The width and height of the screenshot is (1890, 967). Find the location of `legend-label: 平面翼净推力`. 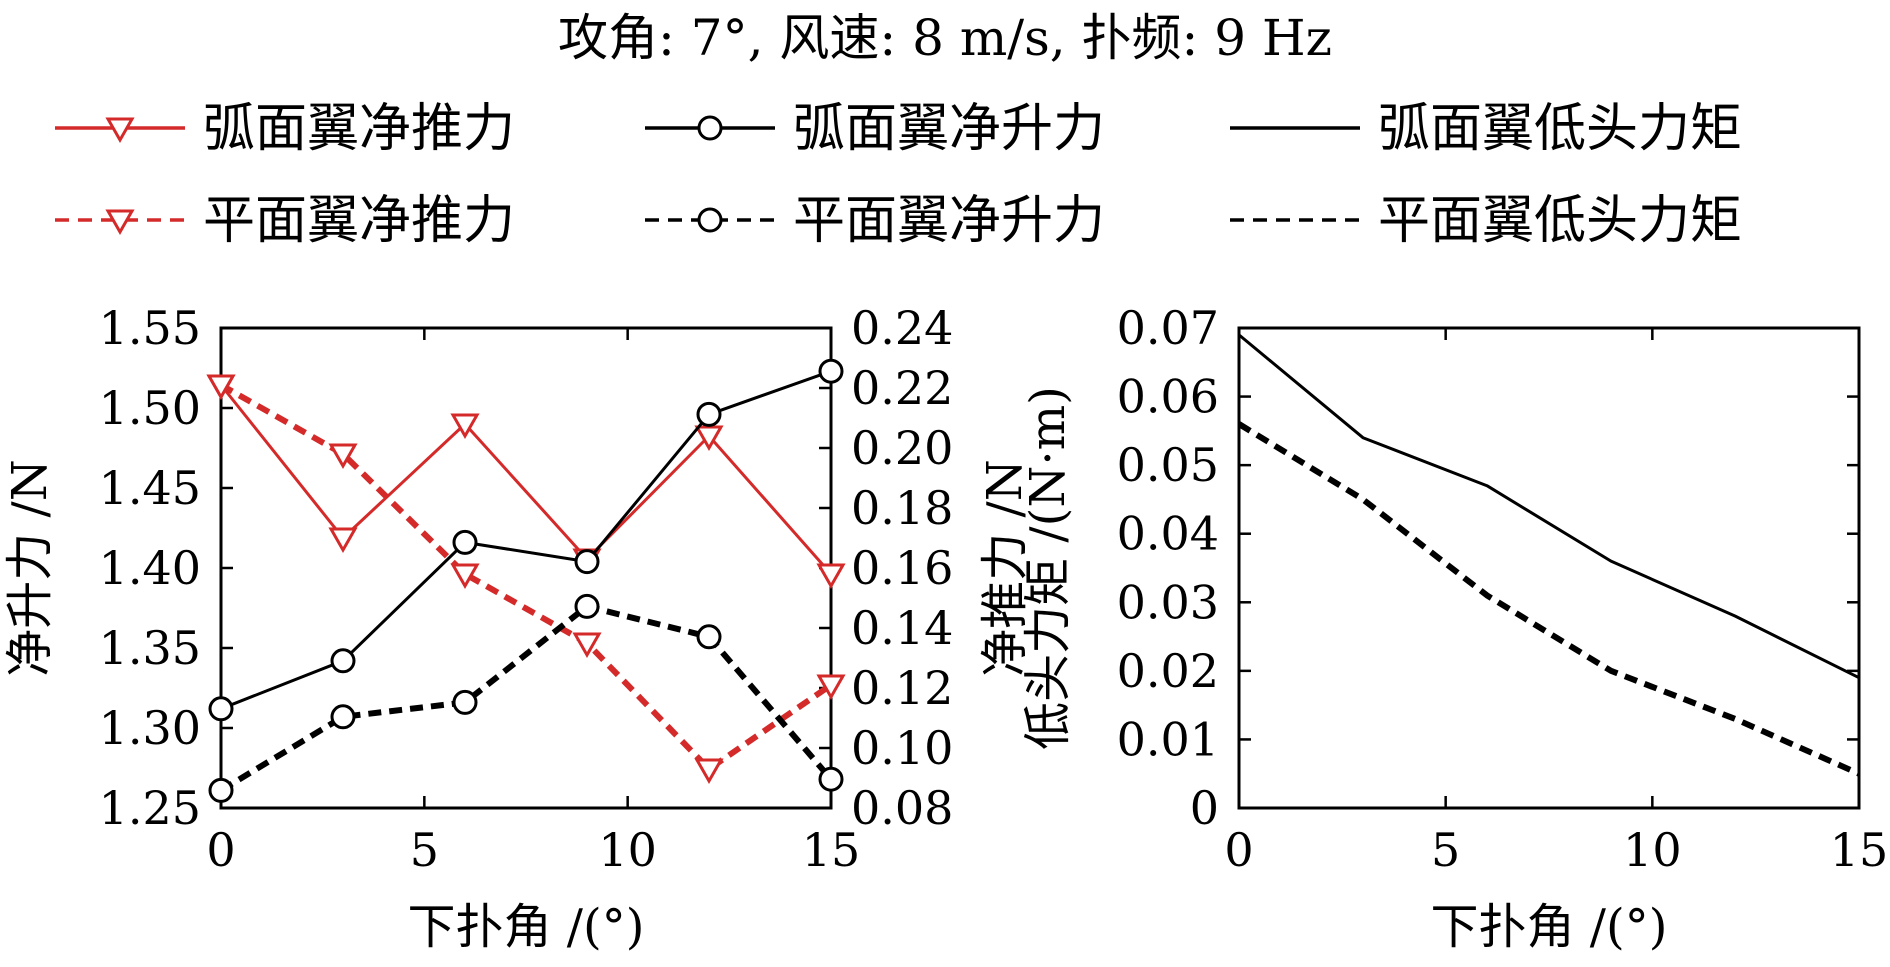

legend-label: 平面翼净推力 is located at coordinates (359, 221).